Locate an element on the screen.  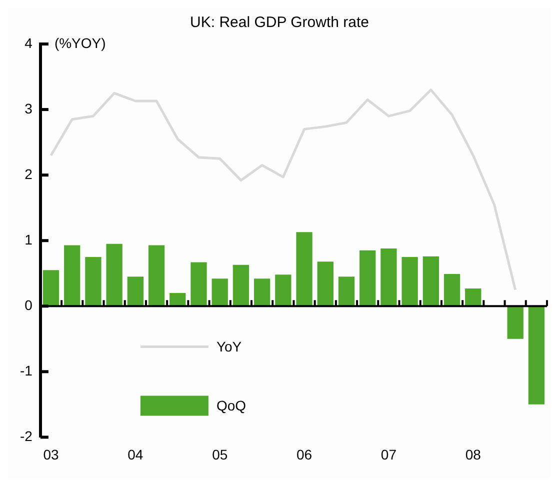
x-tick-label: 05 is located at coordinates (220, 454).